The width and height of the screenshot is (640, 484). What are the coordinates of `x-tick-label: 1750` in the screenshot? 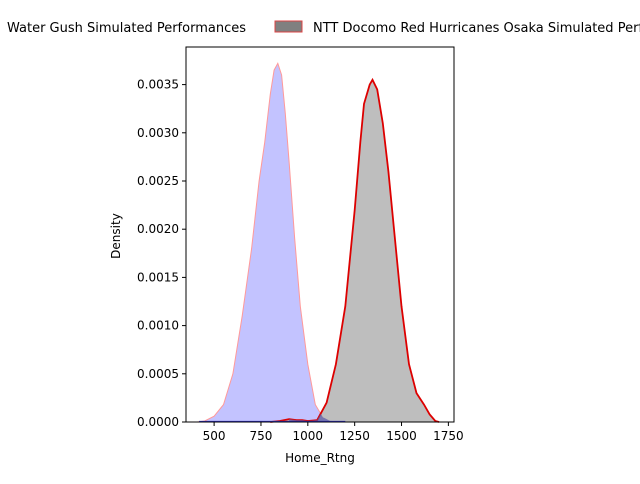 It's located at (448, 436).